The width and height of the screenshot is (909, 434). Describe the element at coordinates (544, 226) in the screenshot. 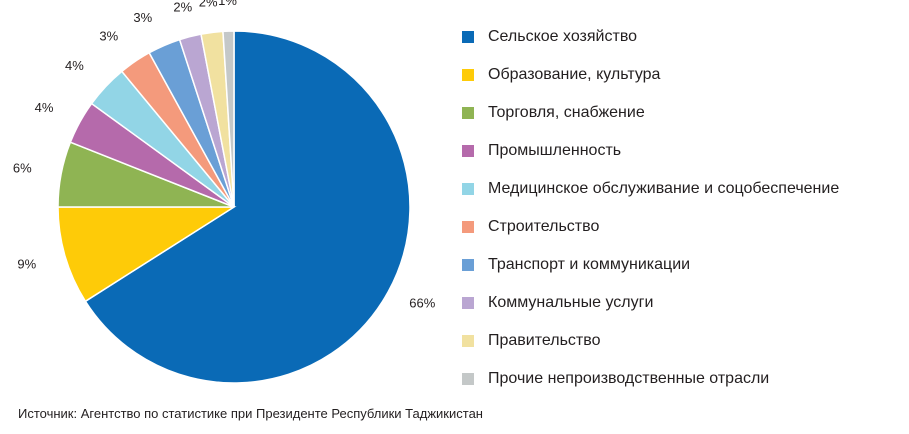

I see `legend-label: Строительство` at that location.